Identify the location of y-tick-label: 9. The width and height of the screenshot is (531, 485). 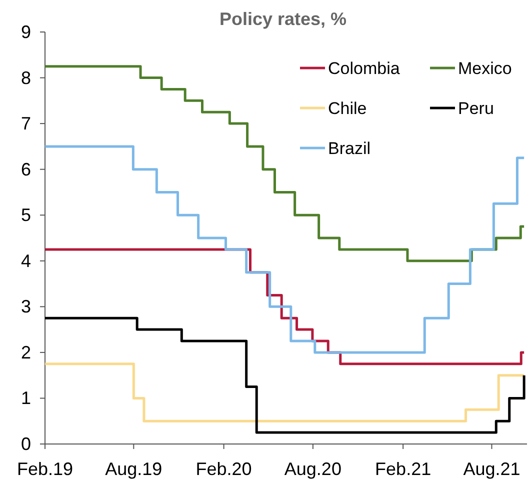
(25, 32).